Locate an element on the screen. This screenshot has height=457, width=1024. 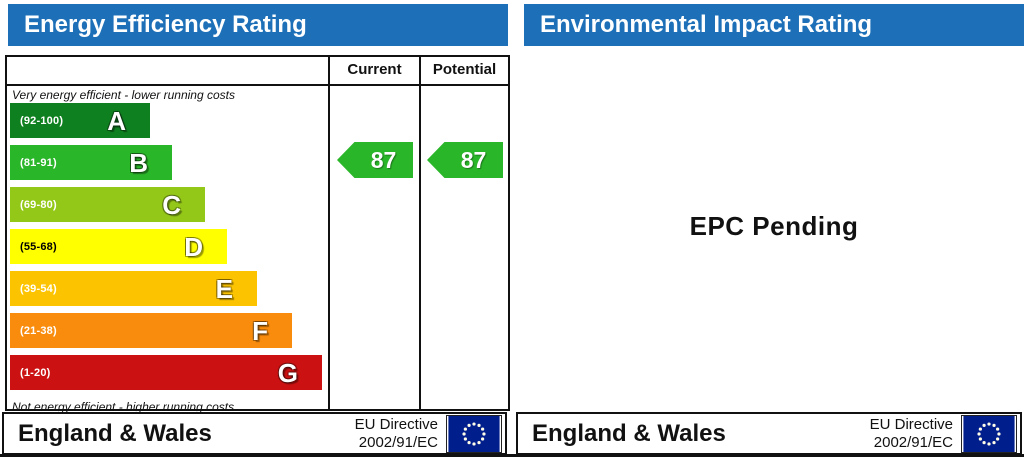
band-d-letter: D is located at coordinates (193, 246).